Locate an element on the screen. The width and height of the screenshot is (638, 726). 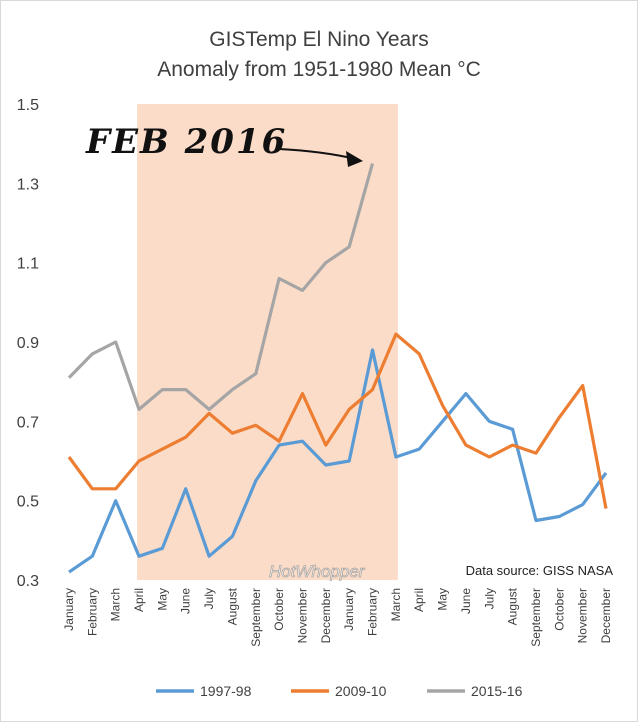
legend-label: 2015-16 is located at coordinates (497, 691).